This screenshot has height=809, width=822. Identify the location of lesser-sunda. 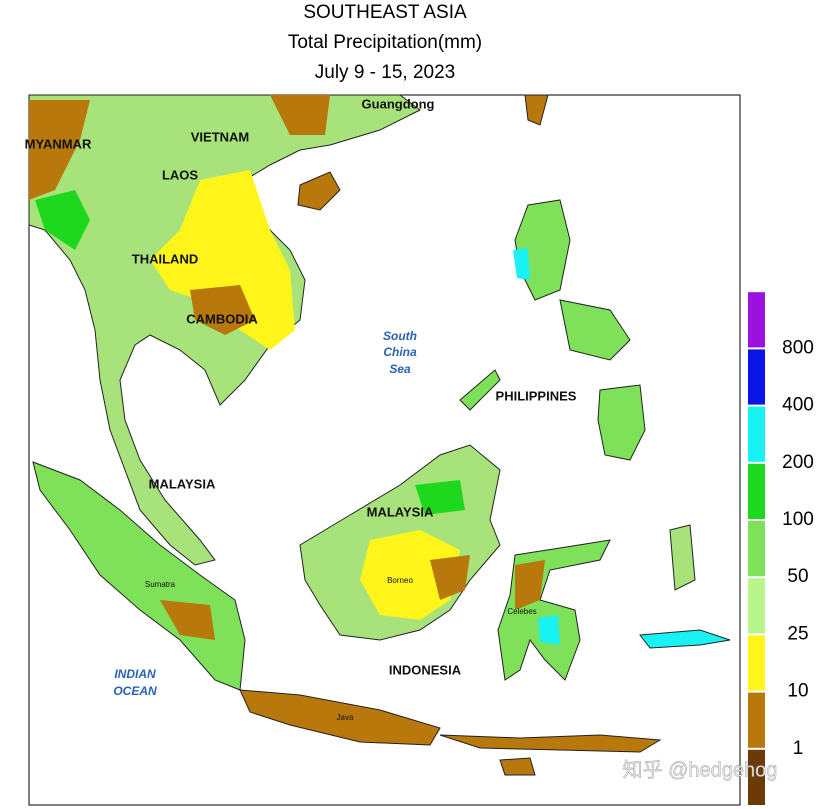
(550, 743).